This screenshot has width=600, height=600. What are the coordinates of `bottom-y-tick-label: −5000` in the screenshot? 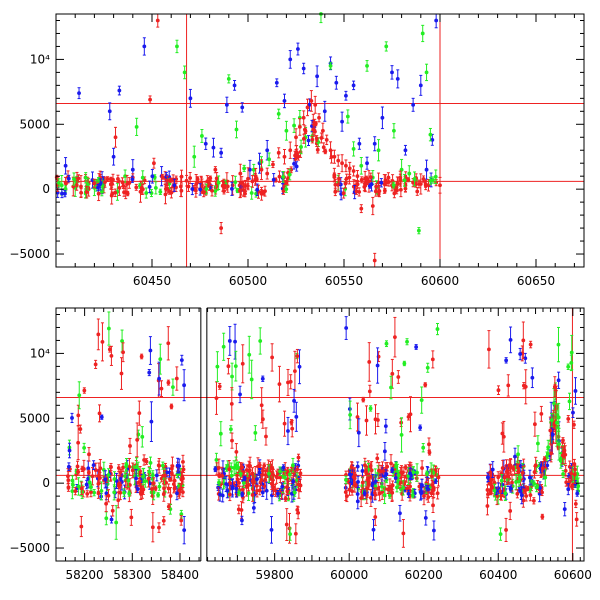 It's located at (29, 548).